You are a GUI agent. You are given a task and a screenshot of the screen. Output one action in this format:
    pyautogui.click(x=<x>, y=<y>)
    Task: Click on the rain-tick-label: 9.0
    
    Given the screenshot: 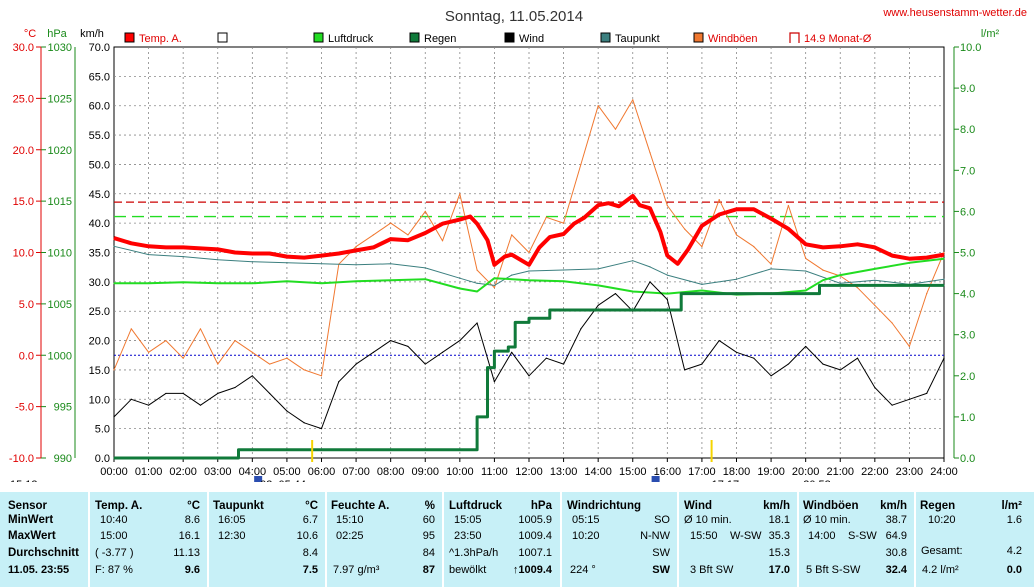 What is the action you would take?
    pyautogui.click(x=967, y=89)
    